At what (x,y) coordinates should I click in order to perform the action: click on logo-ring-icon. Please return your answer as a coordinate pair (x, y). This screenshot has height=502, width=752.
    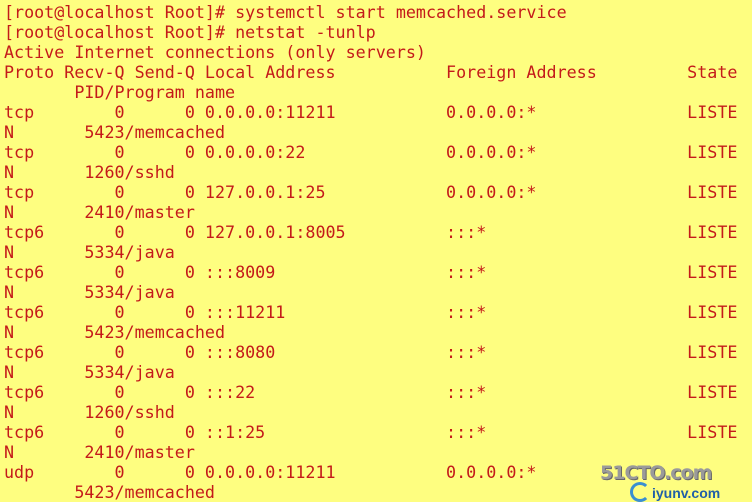
    Looking at the image, I should click on (640, 492).